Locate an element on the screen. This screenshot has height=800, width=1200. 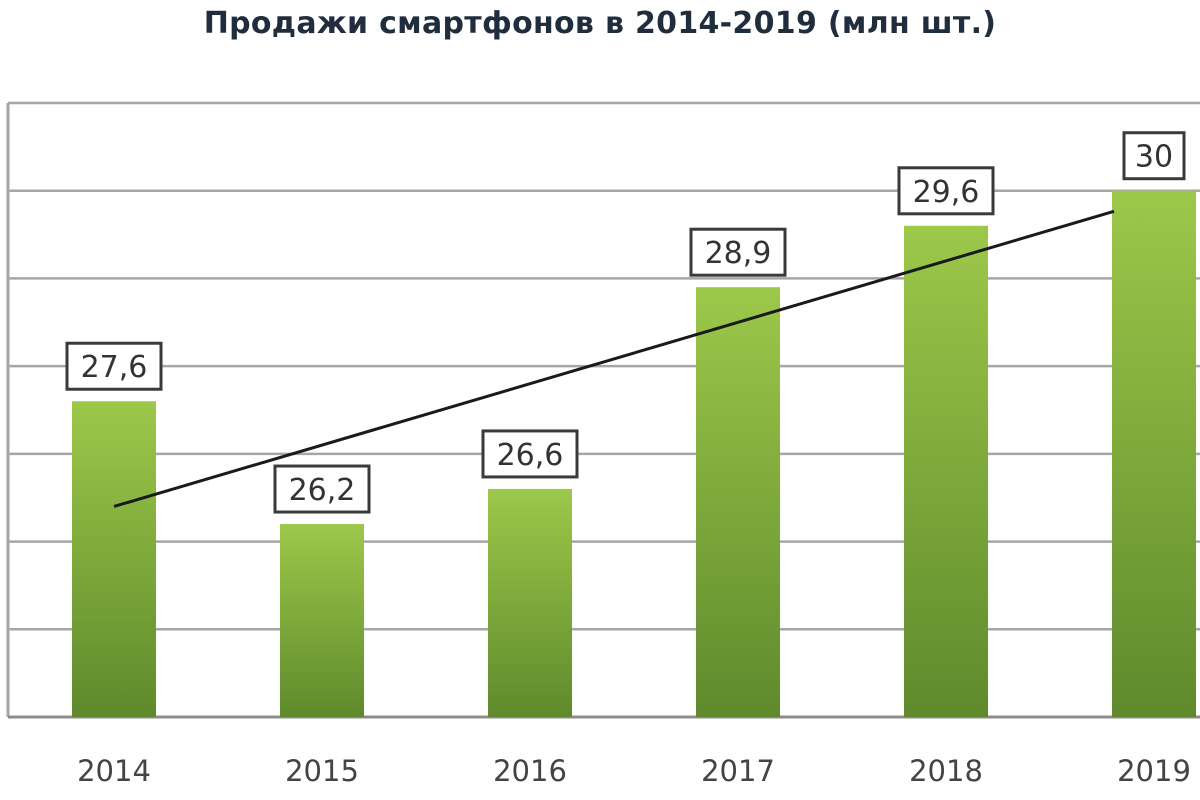
bar-2018 is located at coordinates (946, 471).